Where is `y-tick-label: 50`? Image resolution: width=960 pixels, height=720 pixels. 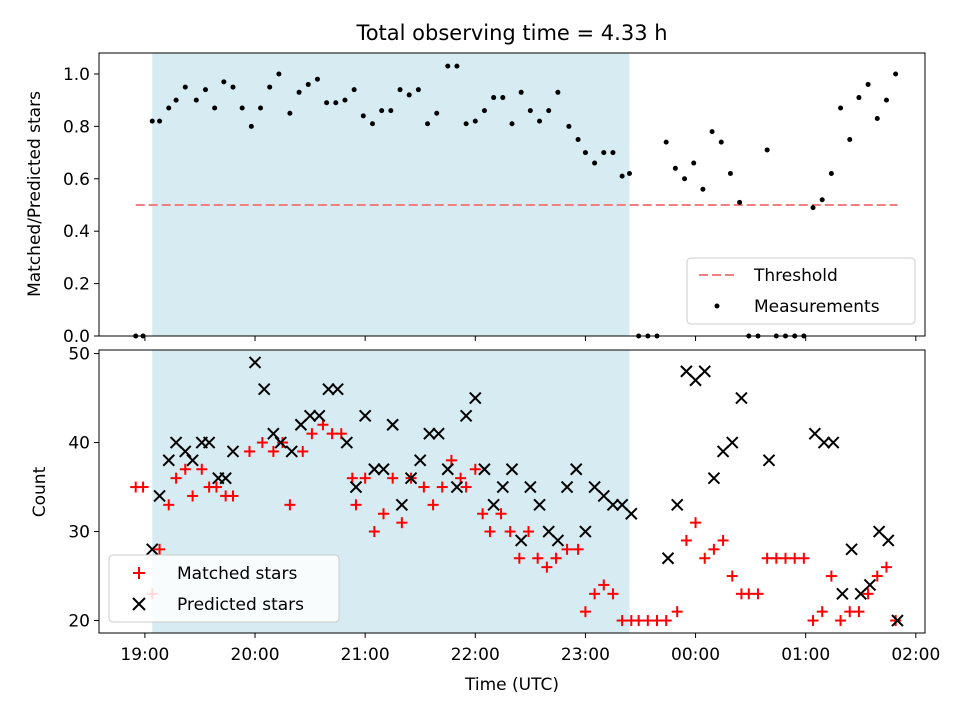 y-tick-label: 50 is located at coordinates (79, 355).